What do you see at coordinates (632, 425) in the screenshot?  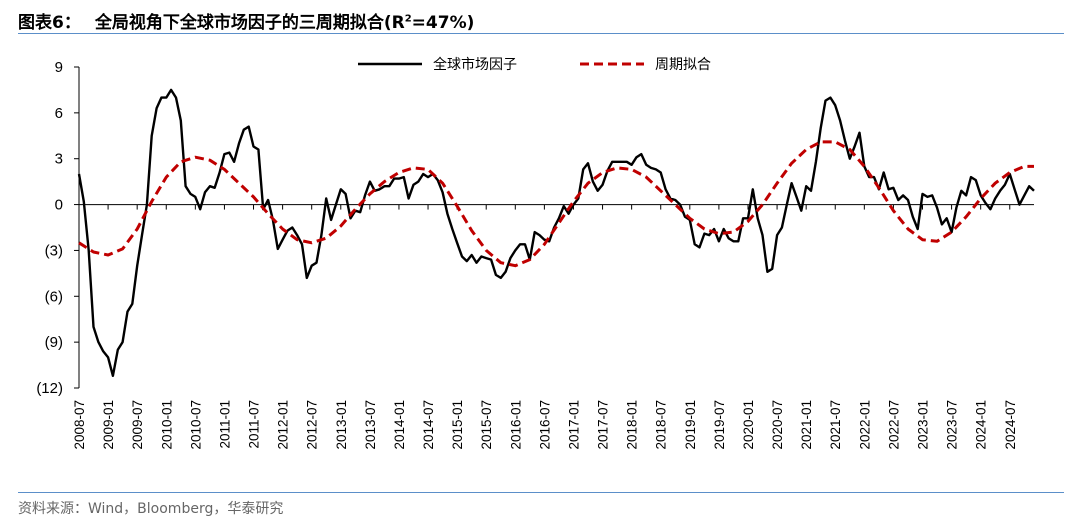 I see `x-tick-label: 2018-01` at bounding box center [632, 425].